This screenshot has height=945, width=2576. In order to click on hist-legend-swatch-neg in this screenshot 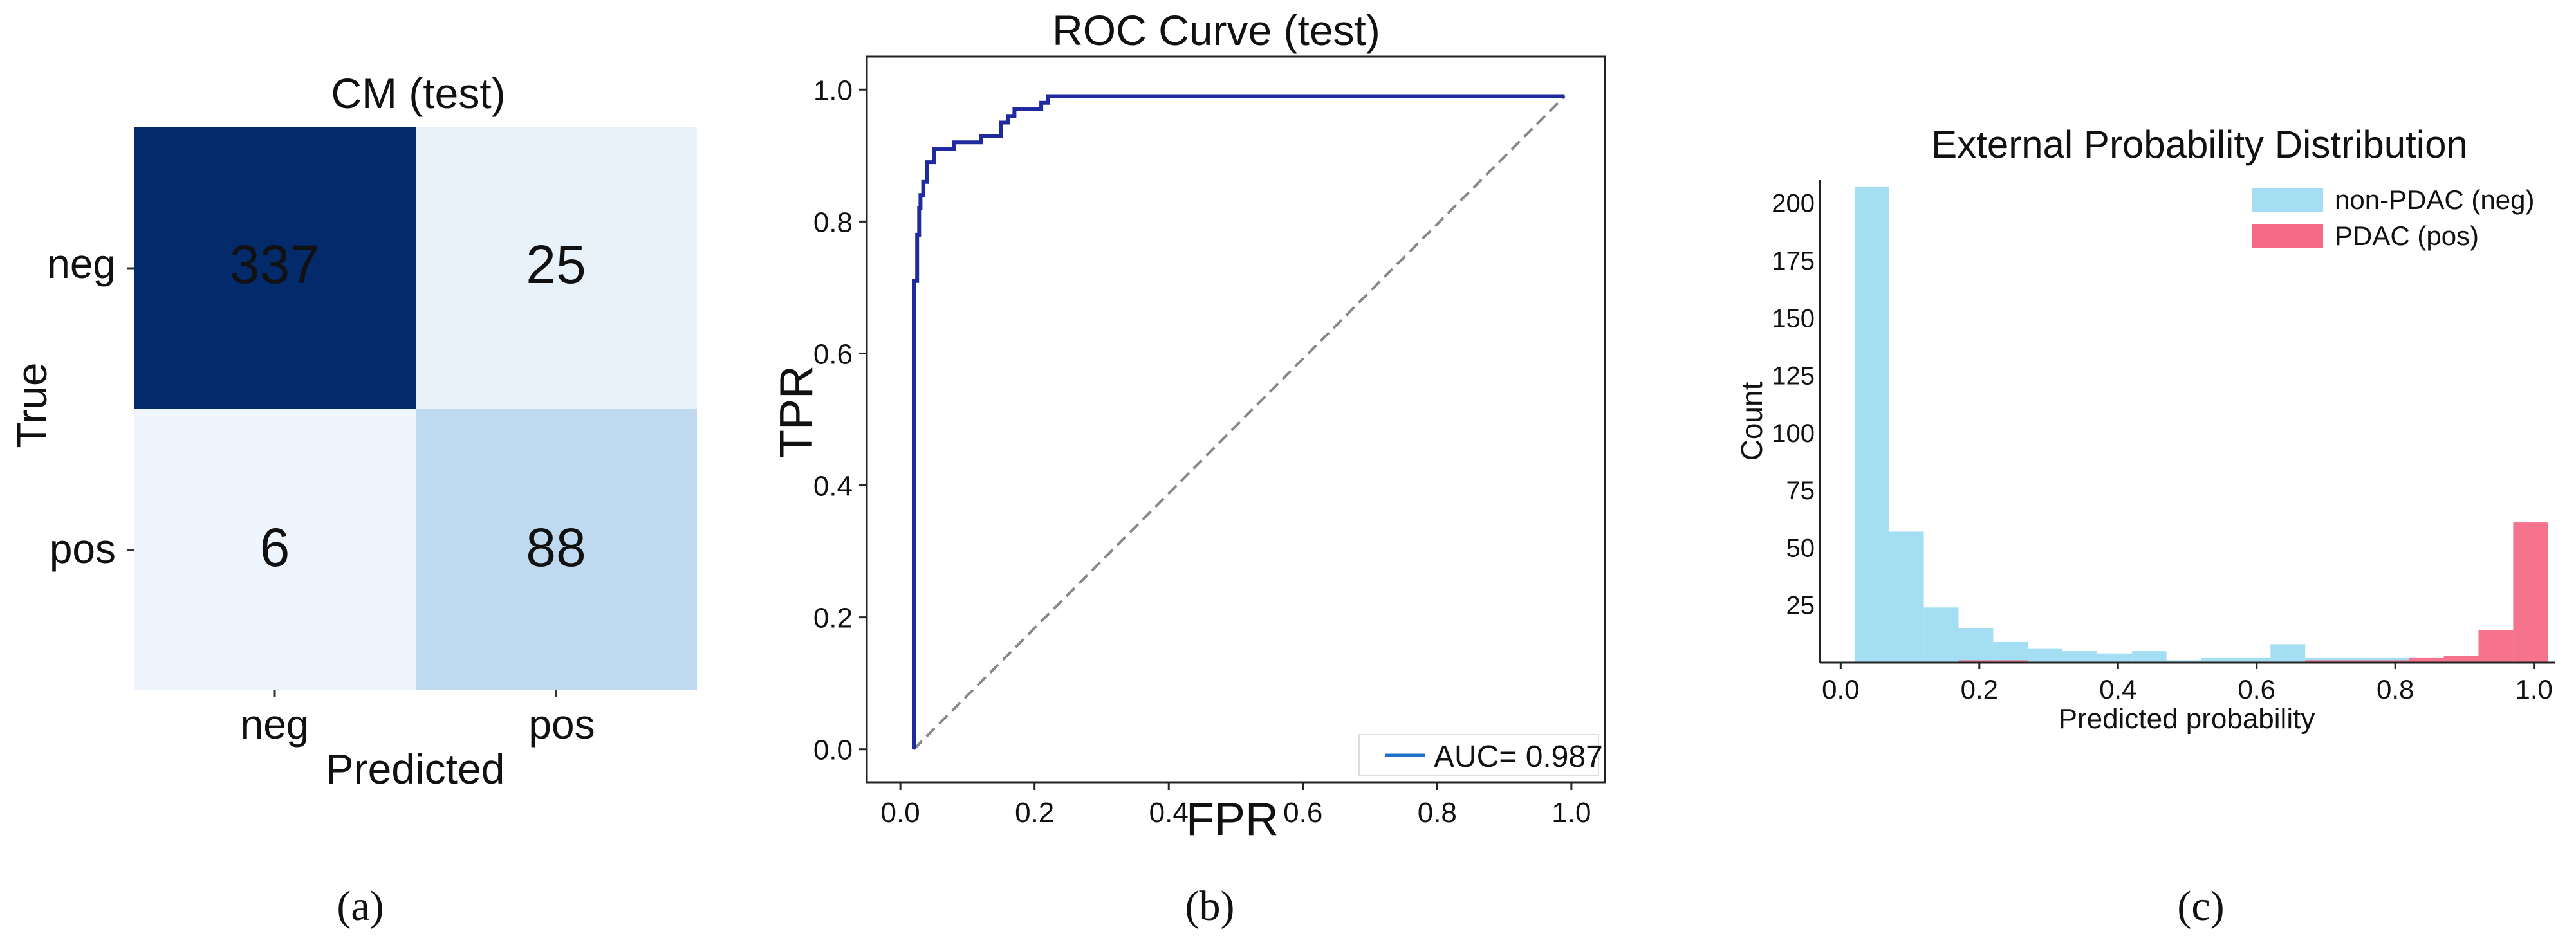, I will do `click(2287, 200)`.